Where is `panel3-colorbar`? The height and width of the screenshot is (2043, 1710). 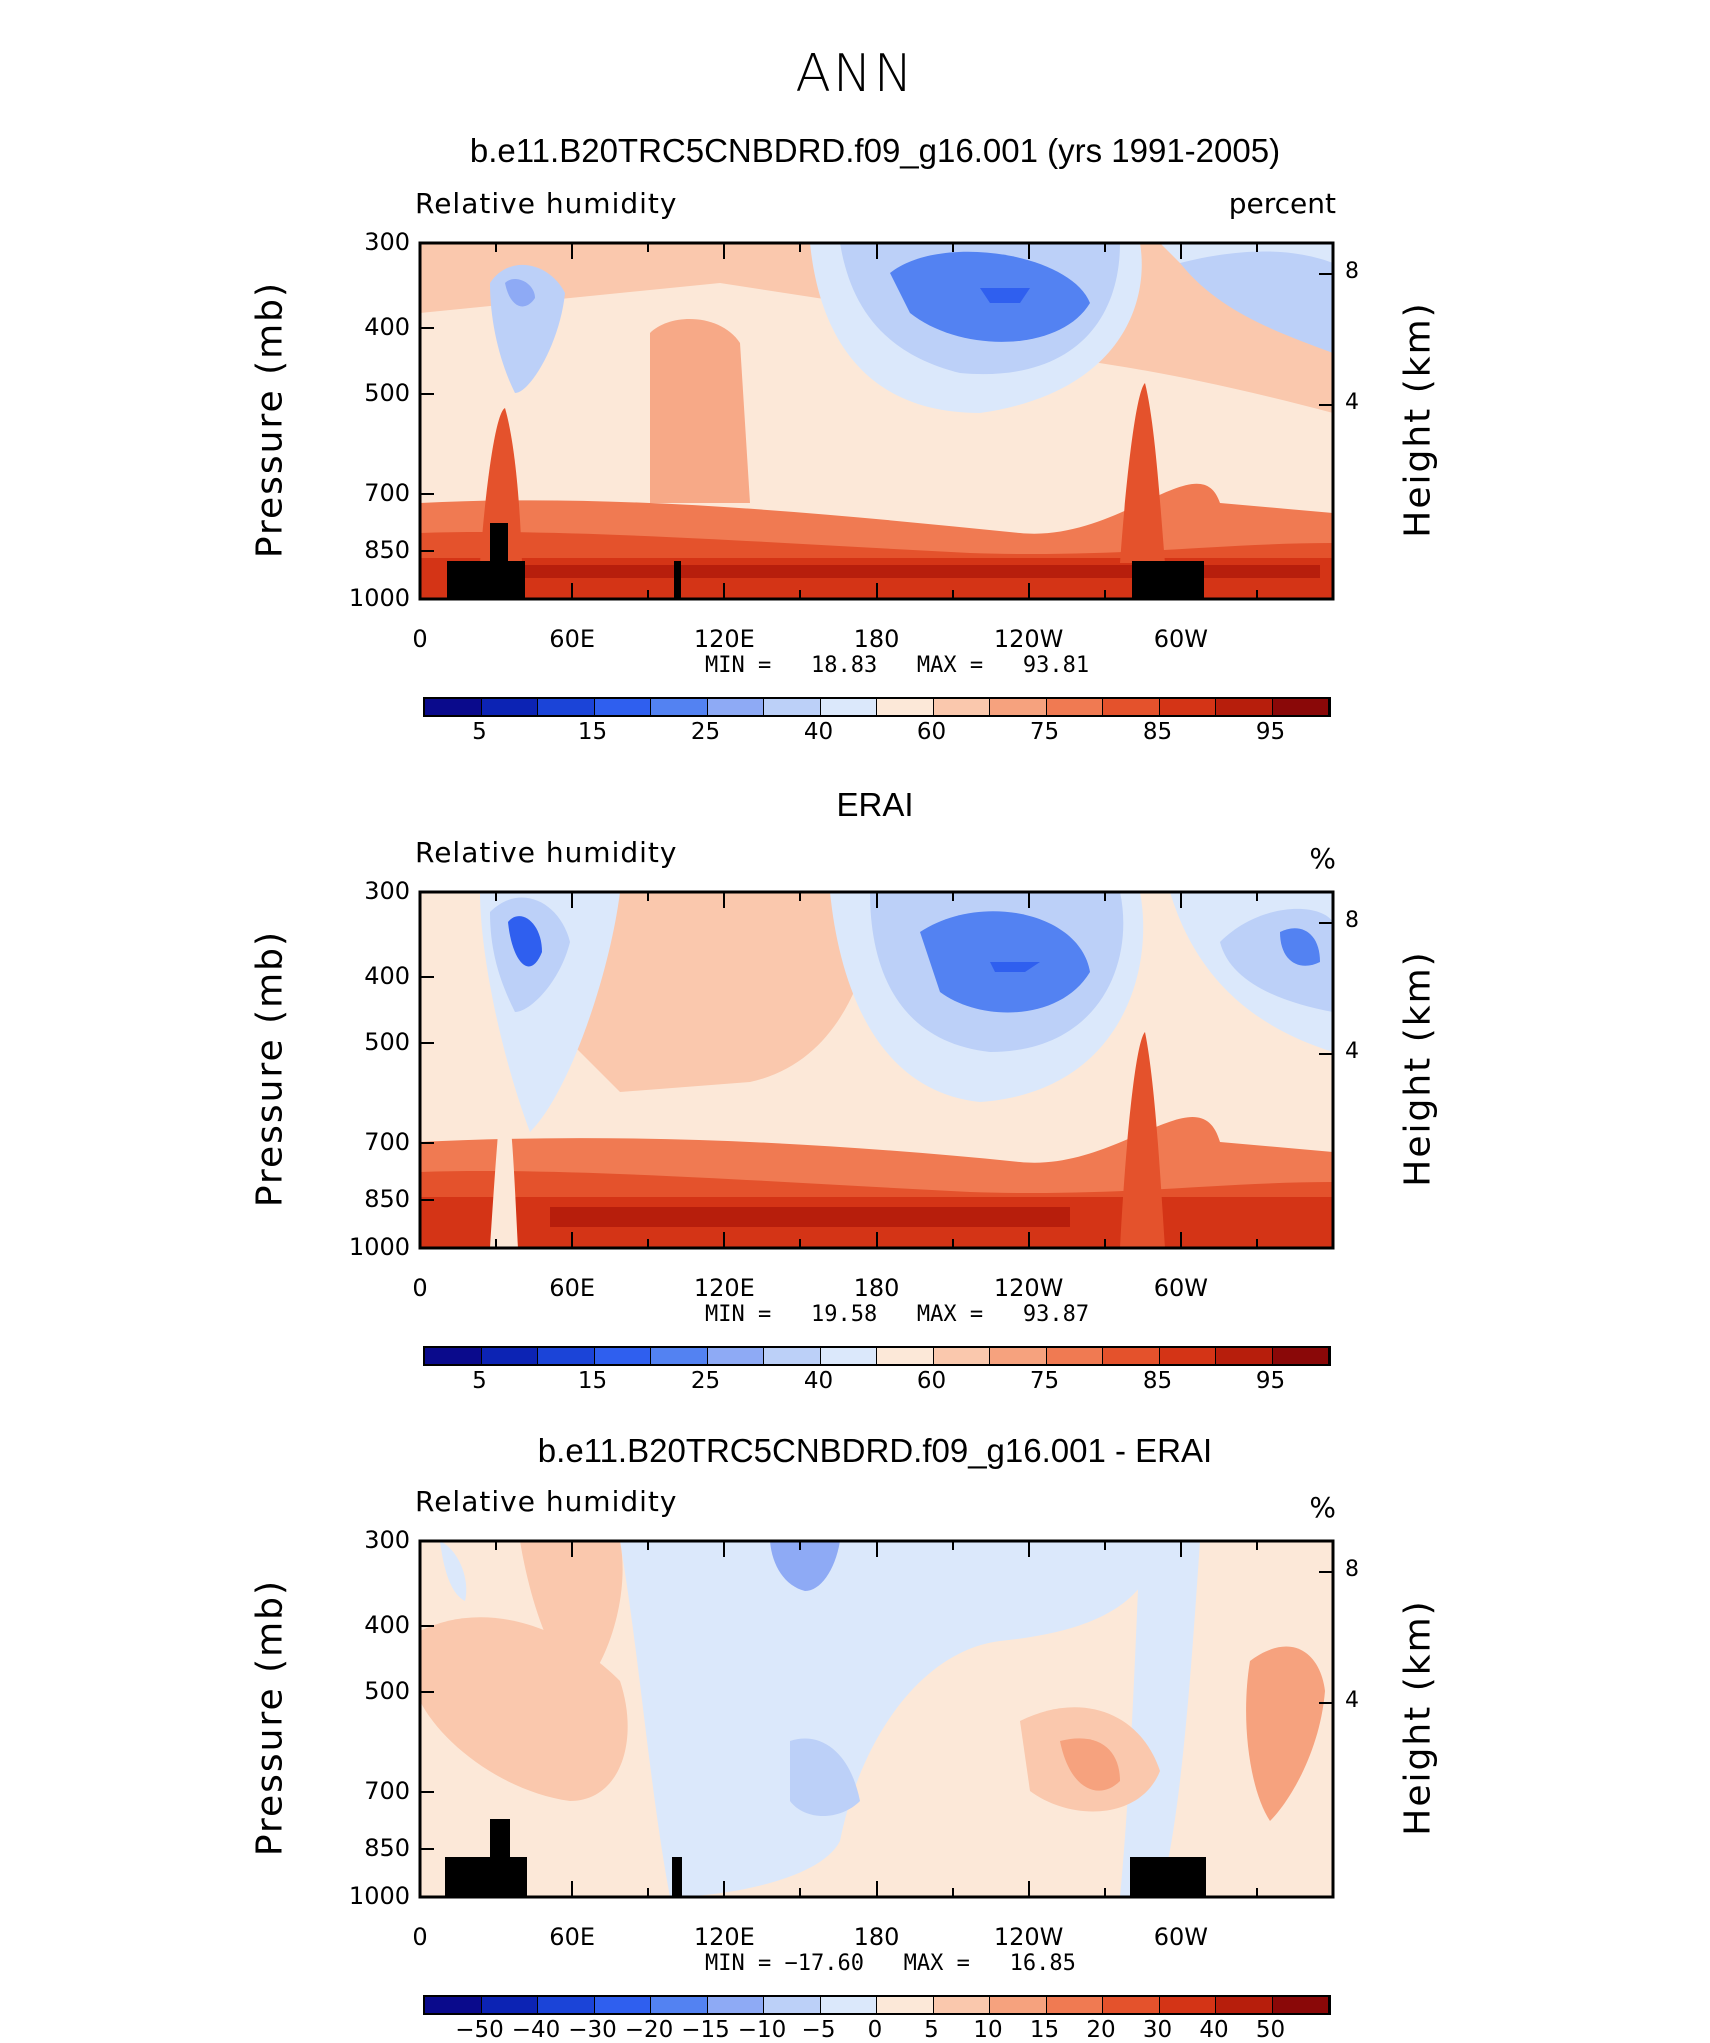
panel3-colorbar is located at coordinates (877, 2005).